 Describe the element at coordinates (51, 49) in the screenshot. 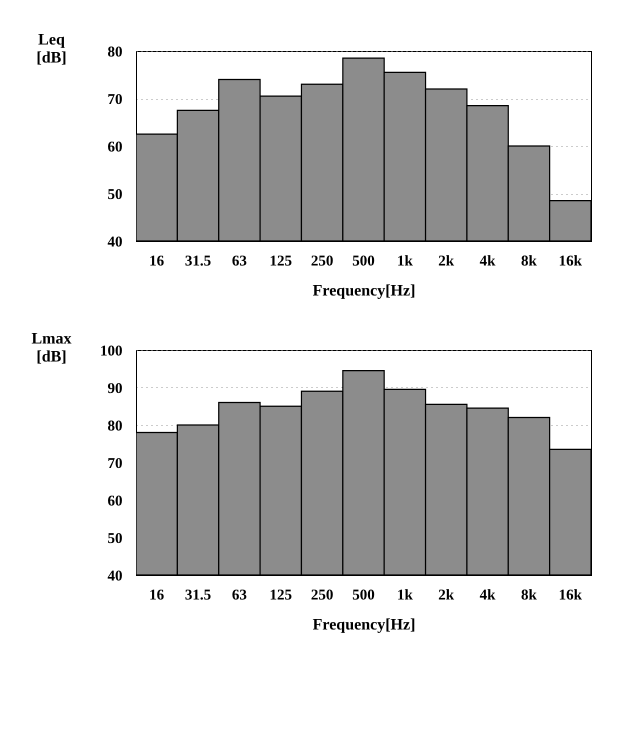

I see `y-axis-title: Leq [dB]` at that location.